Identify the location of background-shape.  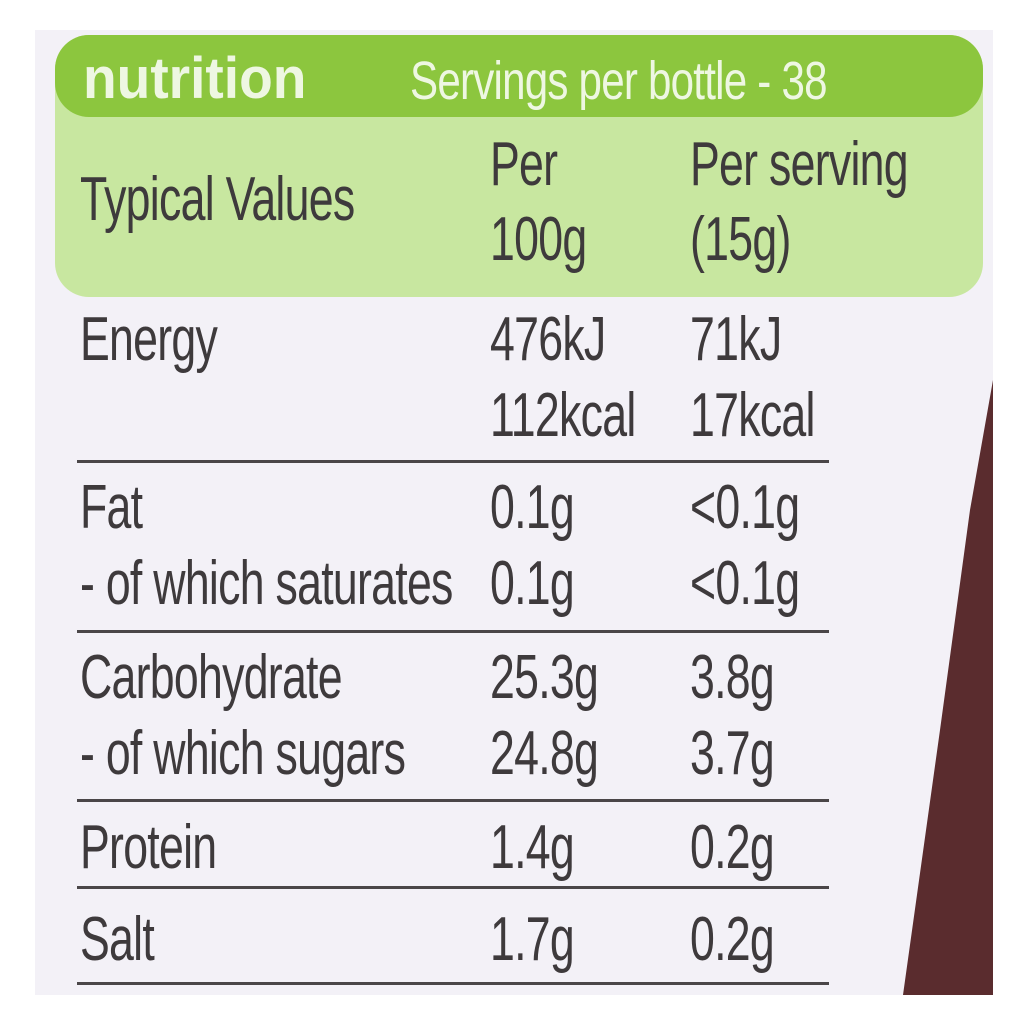
(948, 687).